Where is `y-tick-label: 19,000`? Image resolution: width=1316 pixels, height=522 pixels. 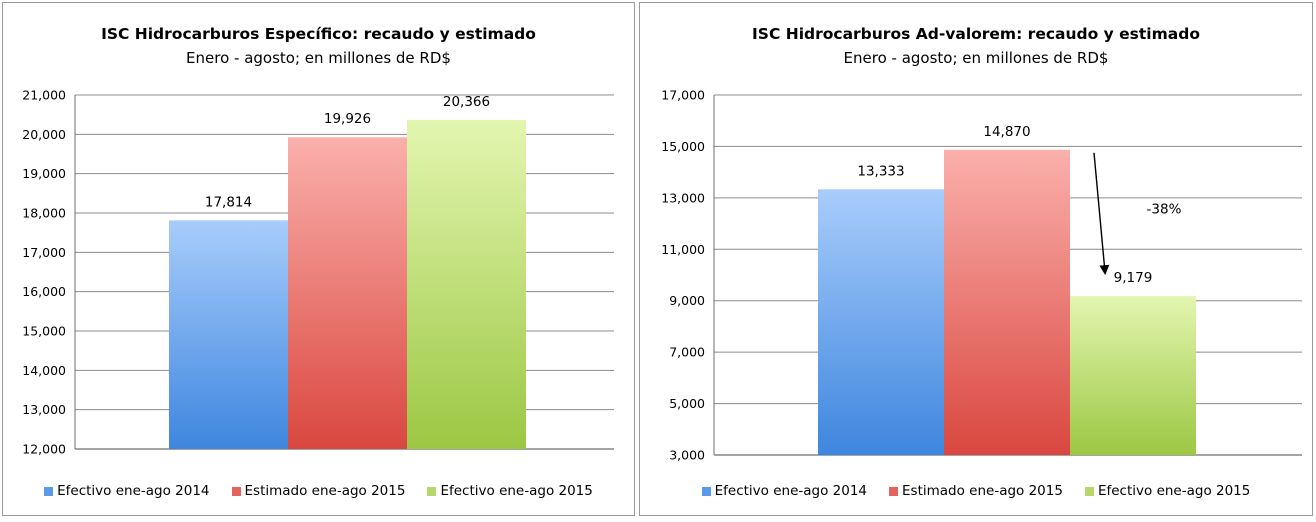 y-tick-label: 19,000 is located at coordinates (44, 173).